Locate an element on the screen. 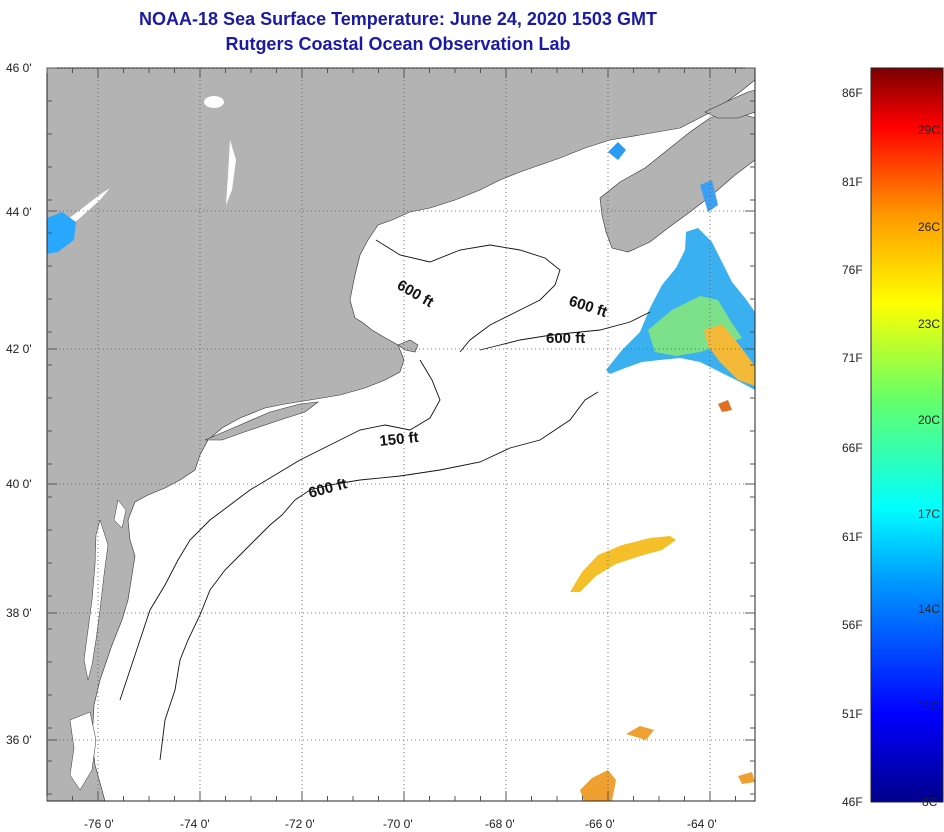 This screenshot has width=944, height=832. sst-patch-south-east is located at coordinates (640, 733).